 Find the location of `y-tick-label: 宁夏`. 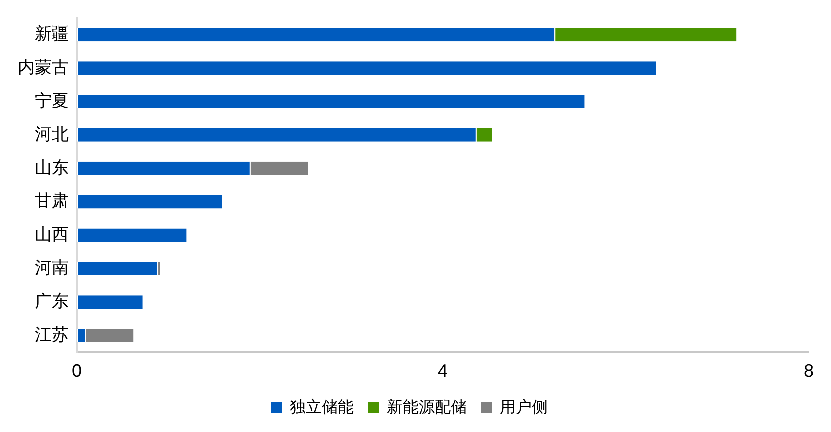

y-tick-label: 宁夏 is located at coordinates (52, 100).